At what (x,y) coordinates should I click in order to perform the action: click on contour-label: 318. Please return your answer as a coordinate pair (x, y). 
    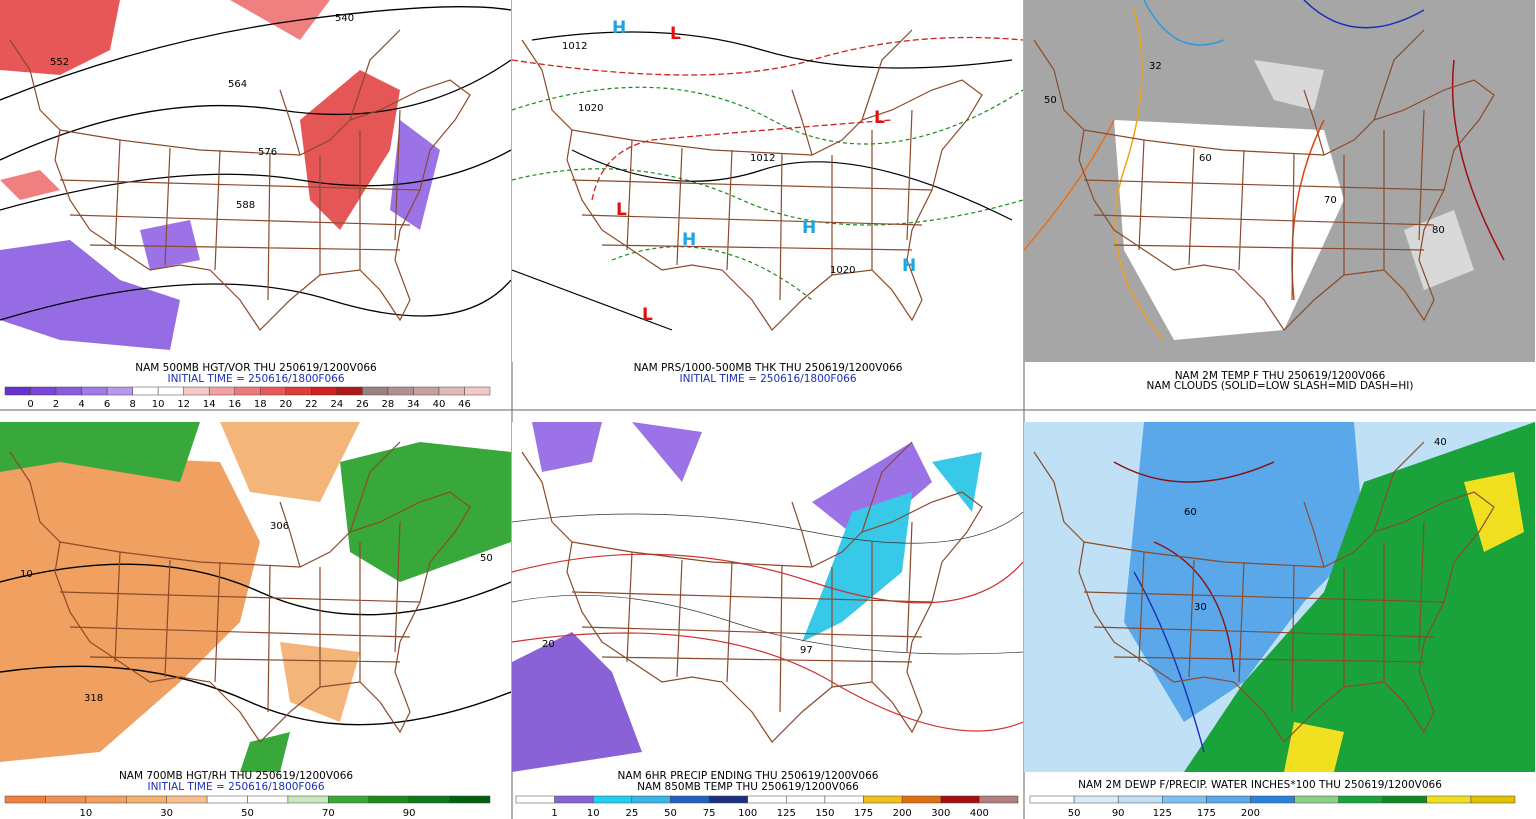
    Looking at the image, I should click on (93, 698).